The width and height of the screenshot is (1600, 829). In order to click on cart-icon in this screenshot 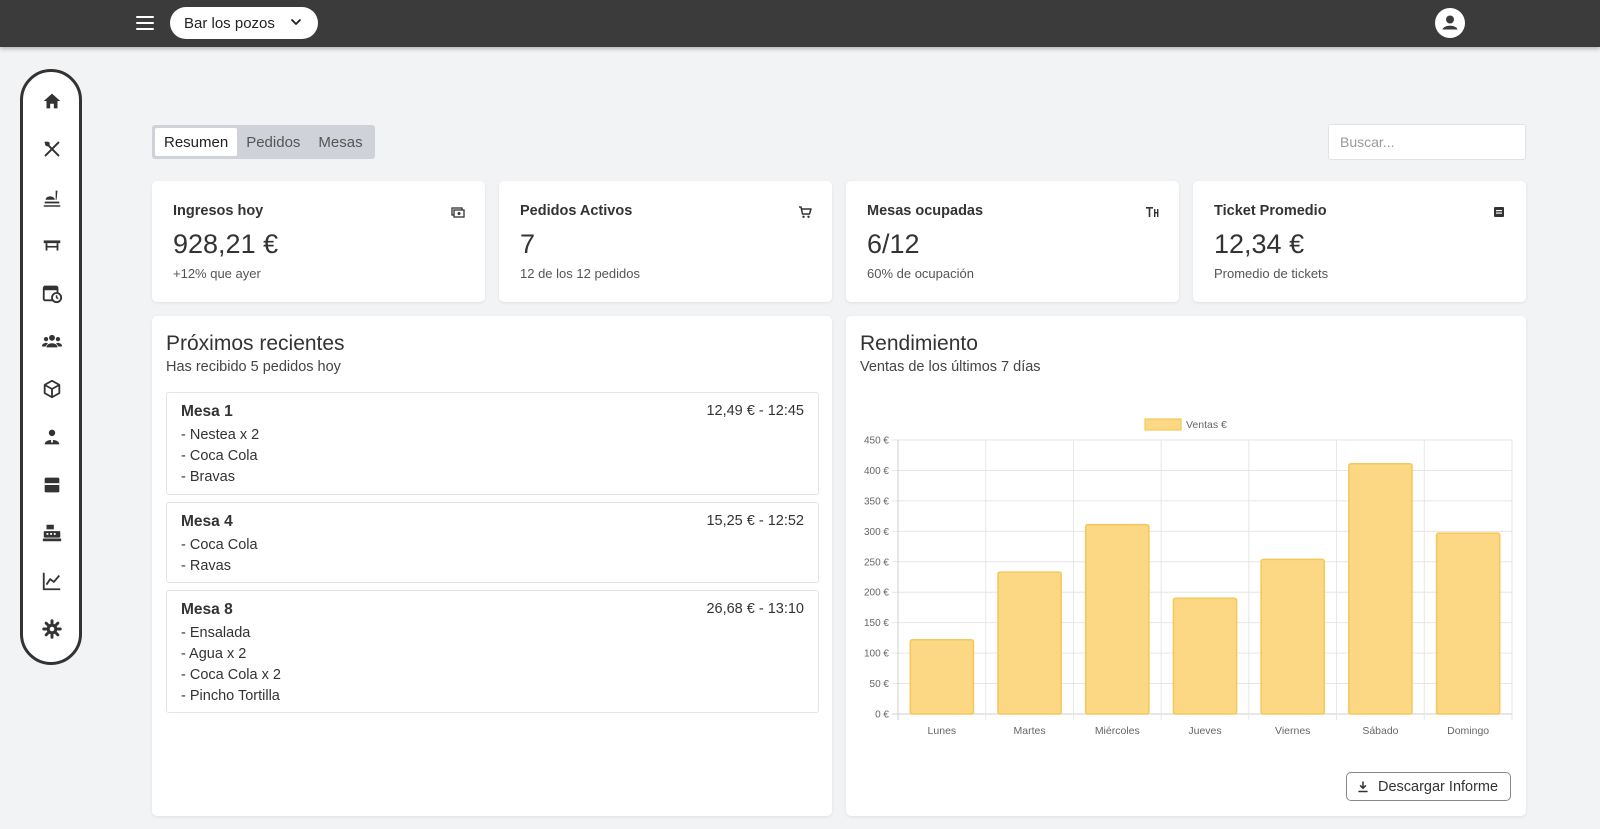, I will do `click(805, 212)`.